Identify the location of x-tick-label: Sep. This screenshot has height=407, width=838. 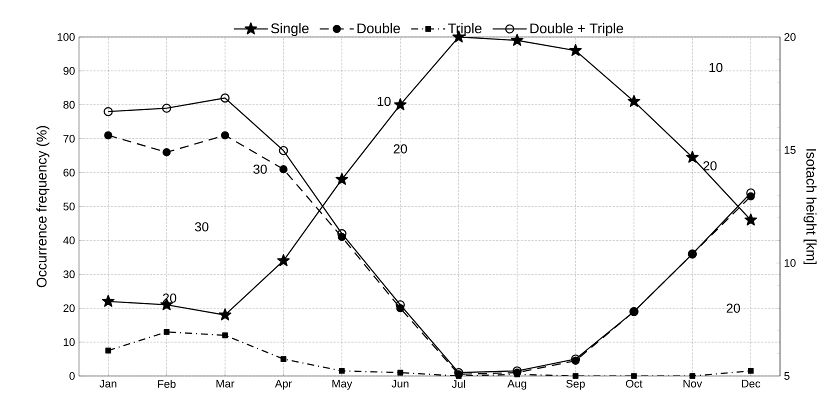
(575, 385).